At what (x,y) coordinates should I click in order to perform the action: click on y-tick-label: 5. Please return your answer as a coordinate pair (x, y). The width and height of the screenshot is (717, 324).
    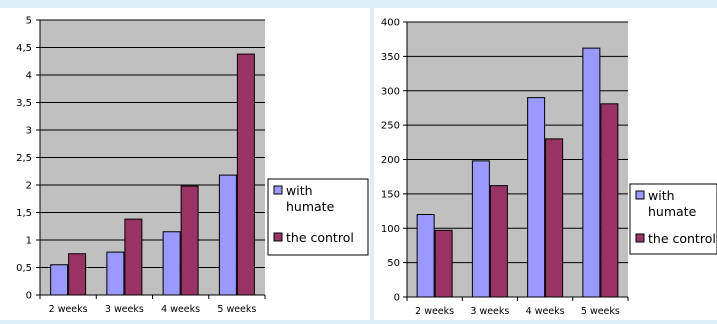
    Looking at the image, I should click on (29, 21).